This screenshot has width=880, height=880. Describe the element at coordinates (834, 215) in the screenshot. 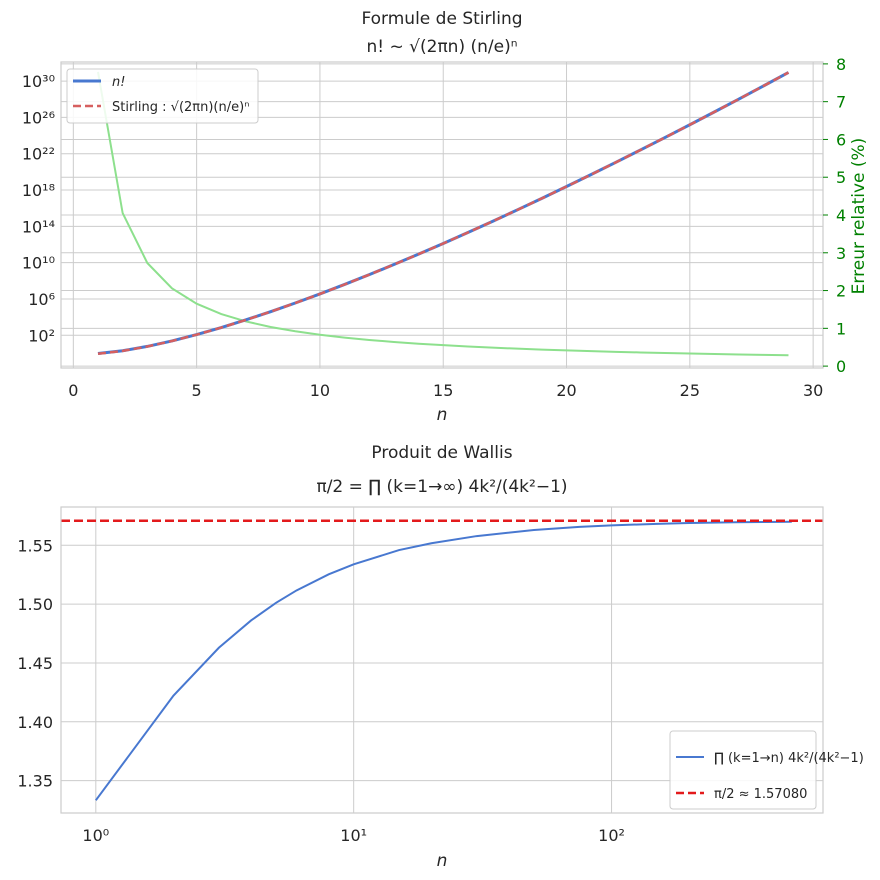

I see `stirling-right-y-tick-labels: 0 1 2 3 4 5 6 7 8` at that location.